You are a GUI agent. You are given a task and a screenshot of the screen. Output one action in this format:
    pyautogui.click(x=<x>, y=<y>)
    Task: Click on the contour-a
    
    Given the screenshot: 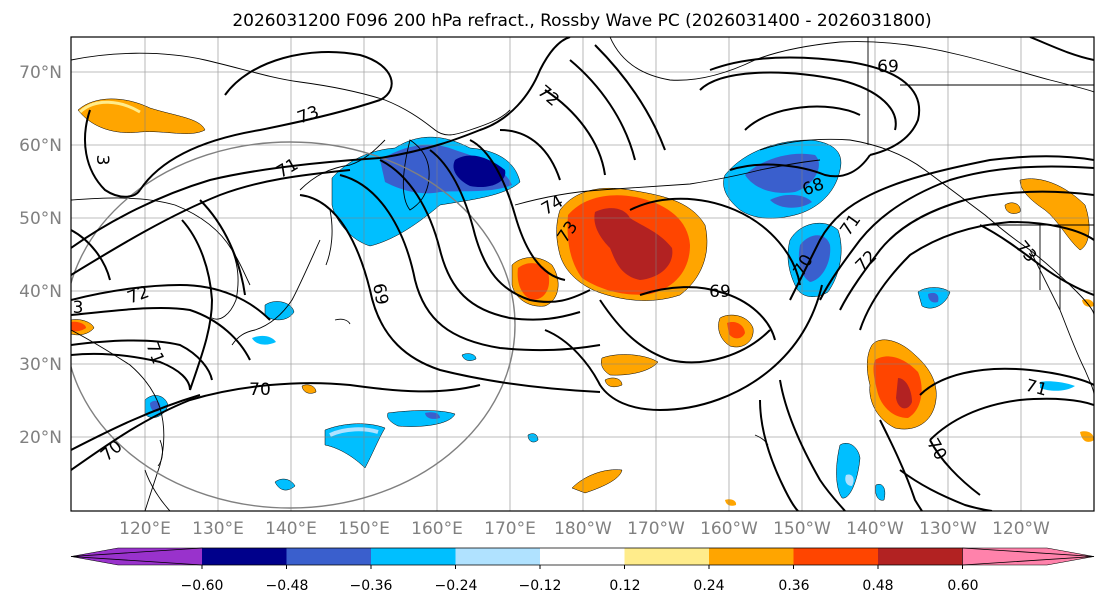 What is the action you would take?
    pyautogui.click(x=171, y=302)
    